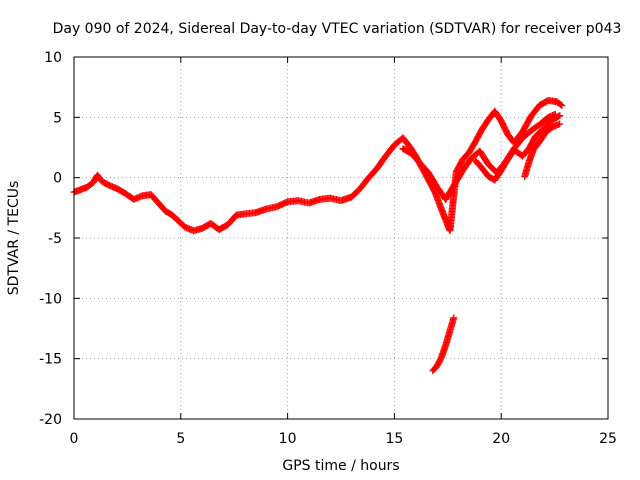 The width and height of the screenshot is (640, 480). I want to click on x-tick-label: 10, so click(288, 439).